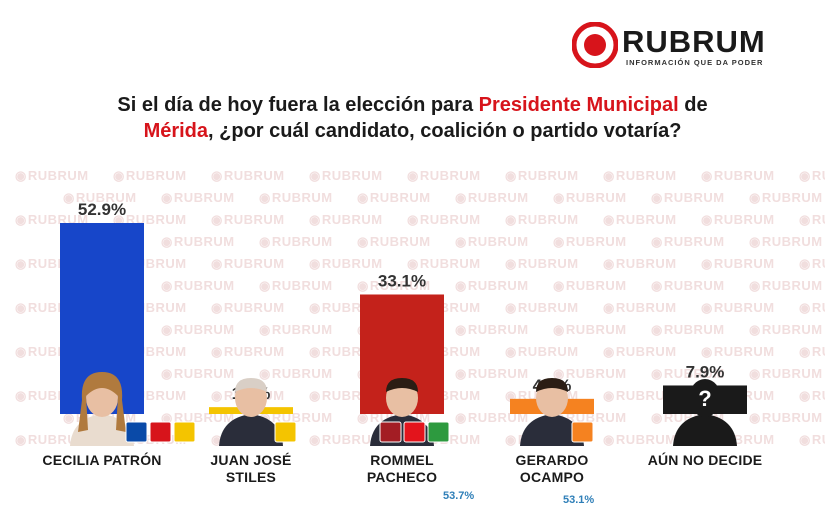 The image size is (825, 506). What do you see at coordinates (438, 432) in the screenshot?
I see `party-logo-verde-icon` at bounding box center [438, 432].